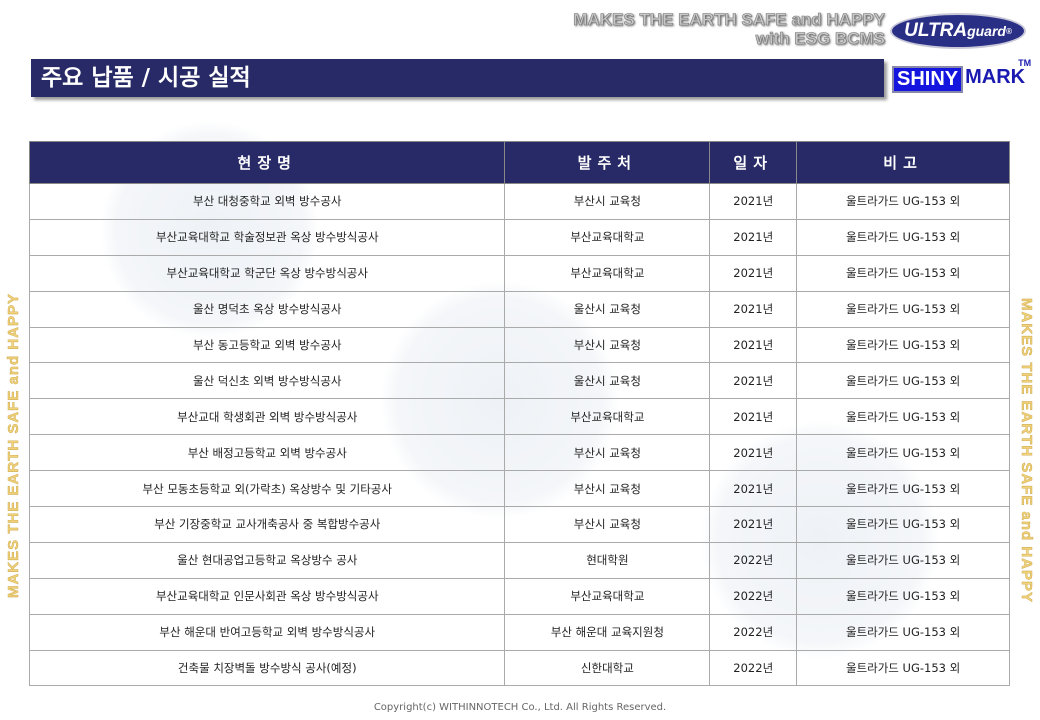 This screenshot has height=720, width=1040. Describe the element at coordinates (457, 78) in the screenshot. I see `page-title: 주요 납품 / 시공 실적` at that location.